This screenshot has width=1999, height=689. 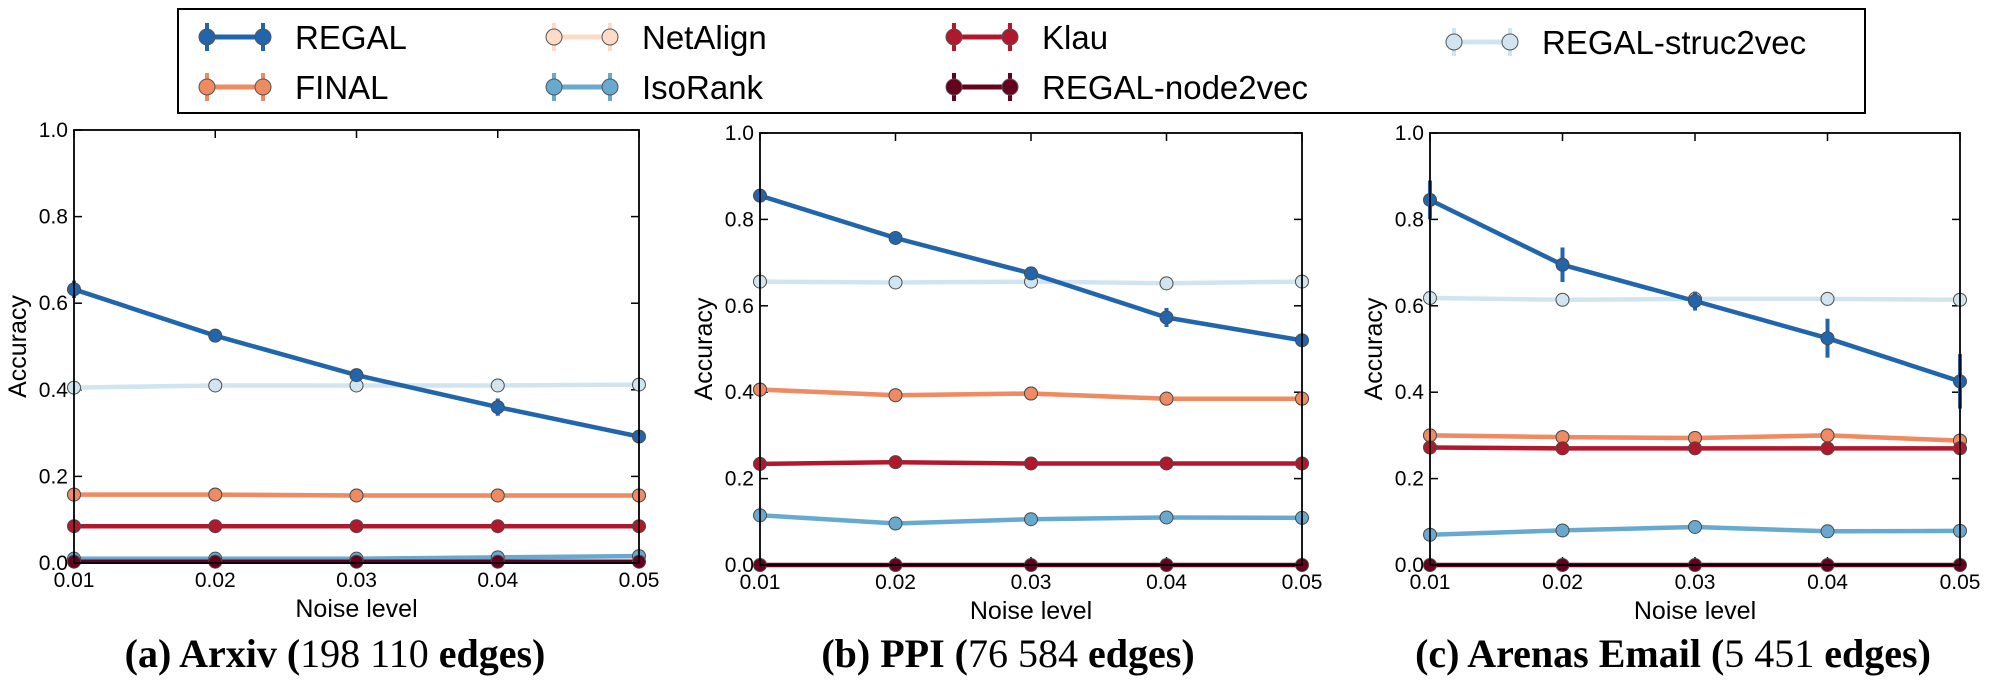 What do you see at coordinates (703, 87) in the screenshot?
I see `legend-label-isorank: IsoRank` at bounding box center [703, 87].